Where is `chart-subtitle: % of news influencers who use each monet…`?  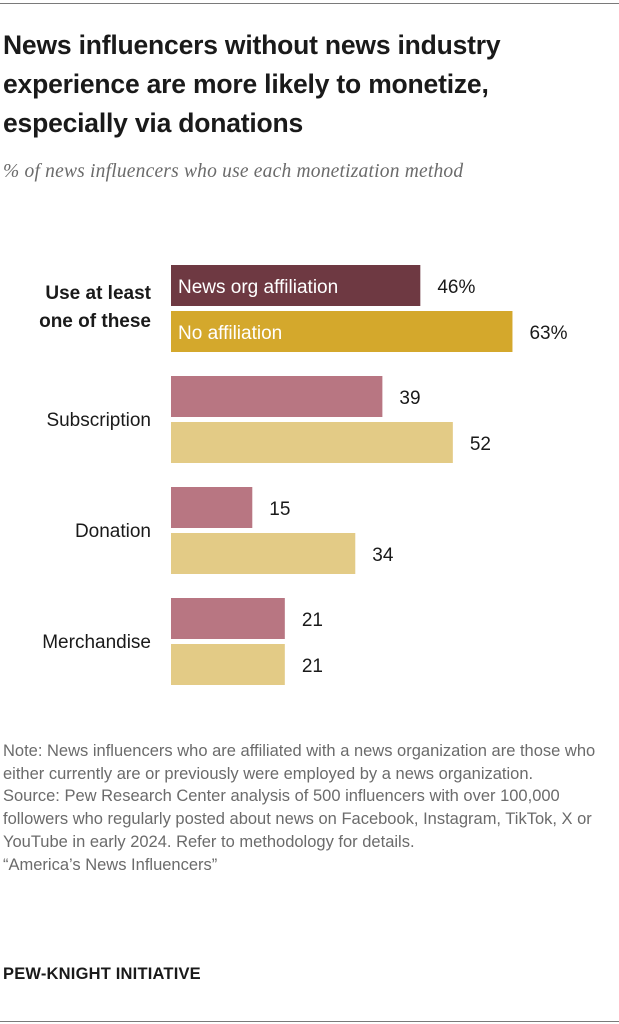 chart-subtitle: % of news influencers who use each monet… is located at coordinates (233, 171).